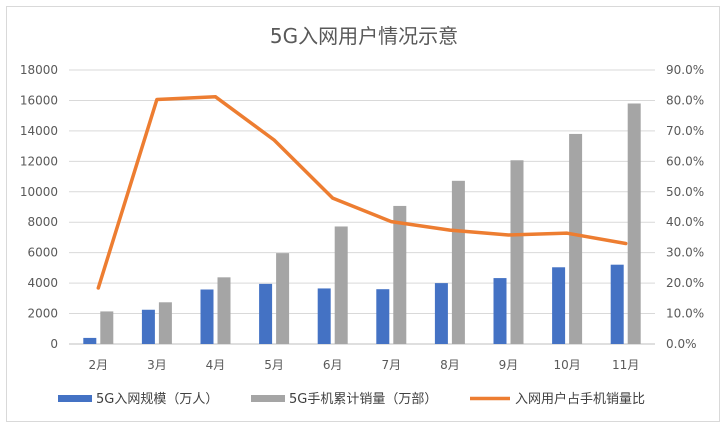 Image resolution: width=728 pixels, height=430 pixels. Describe the element at coordinates (54, 344) in the screenshot. I see `left-tick-label: 0` at that location.